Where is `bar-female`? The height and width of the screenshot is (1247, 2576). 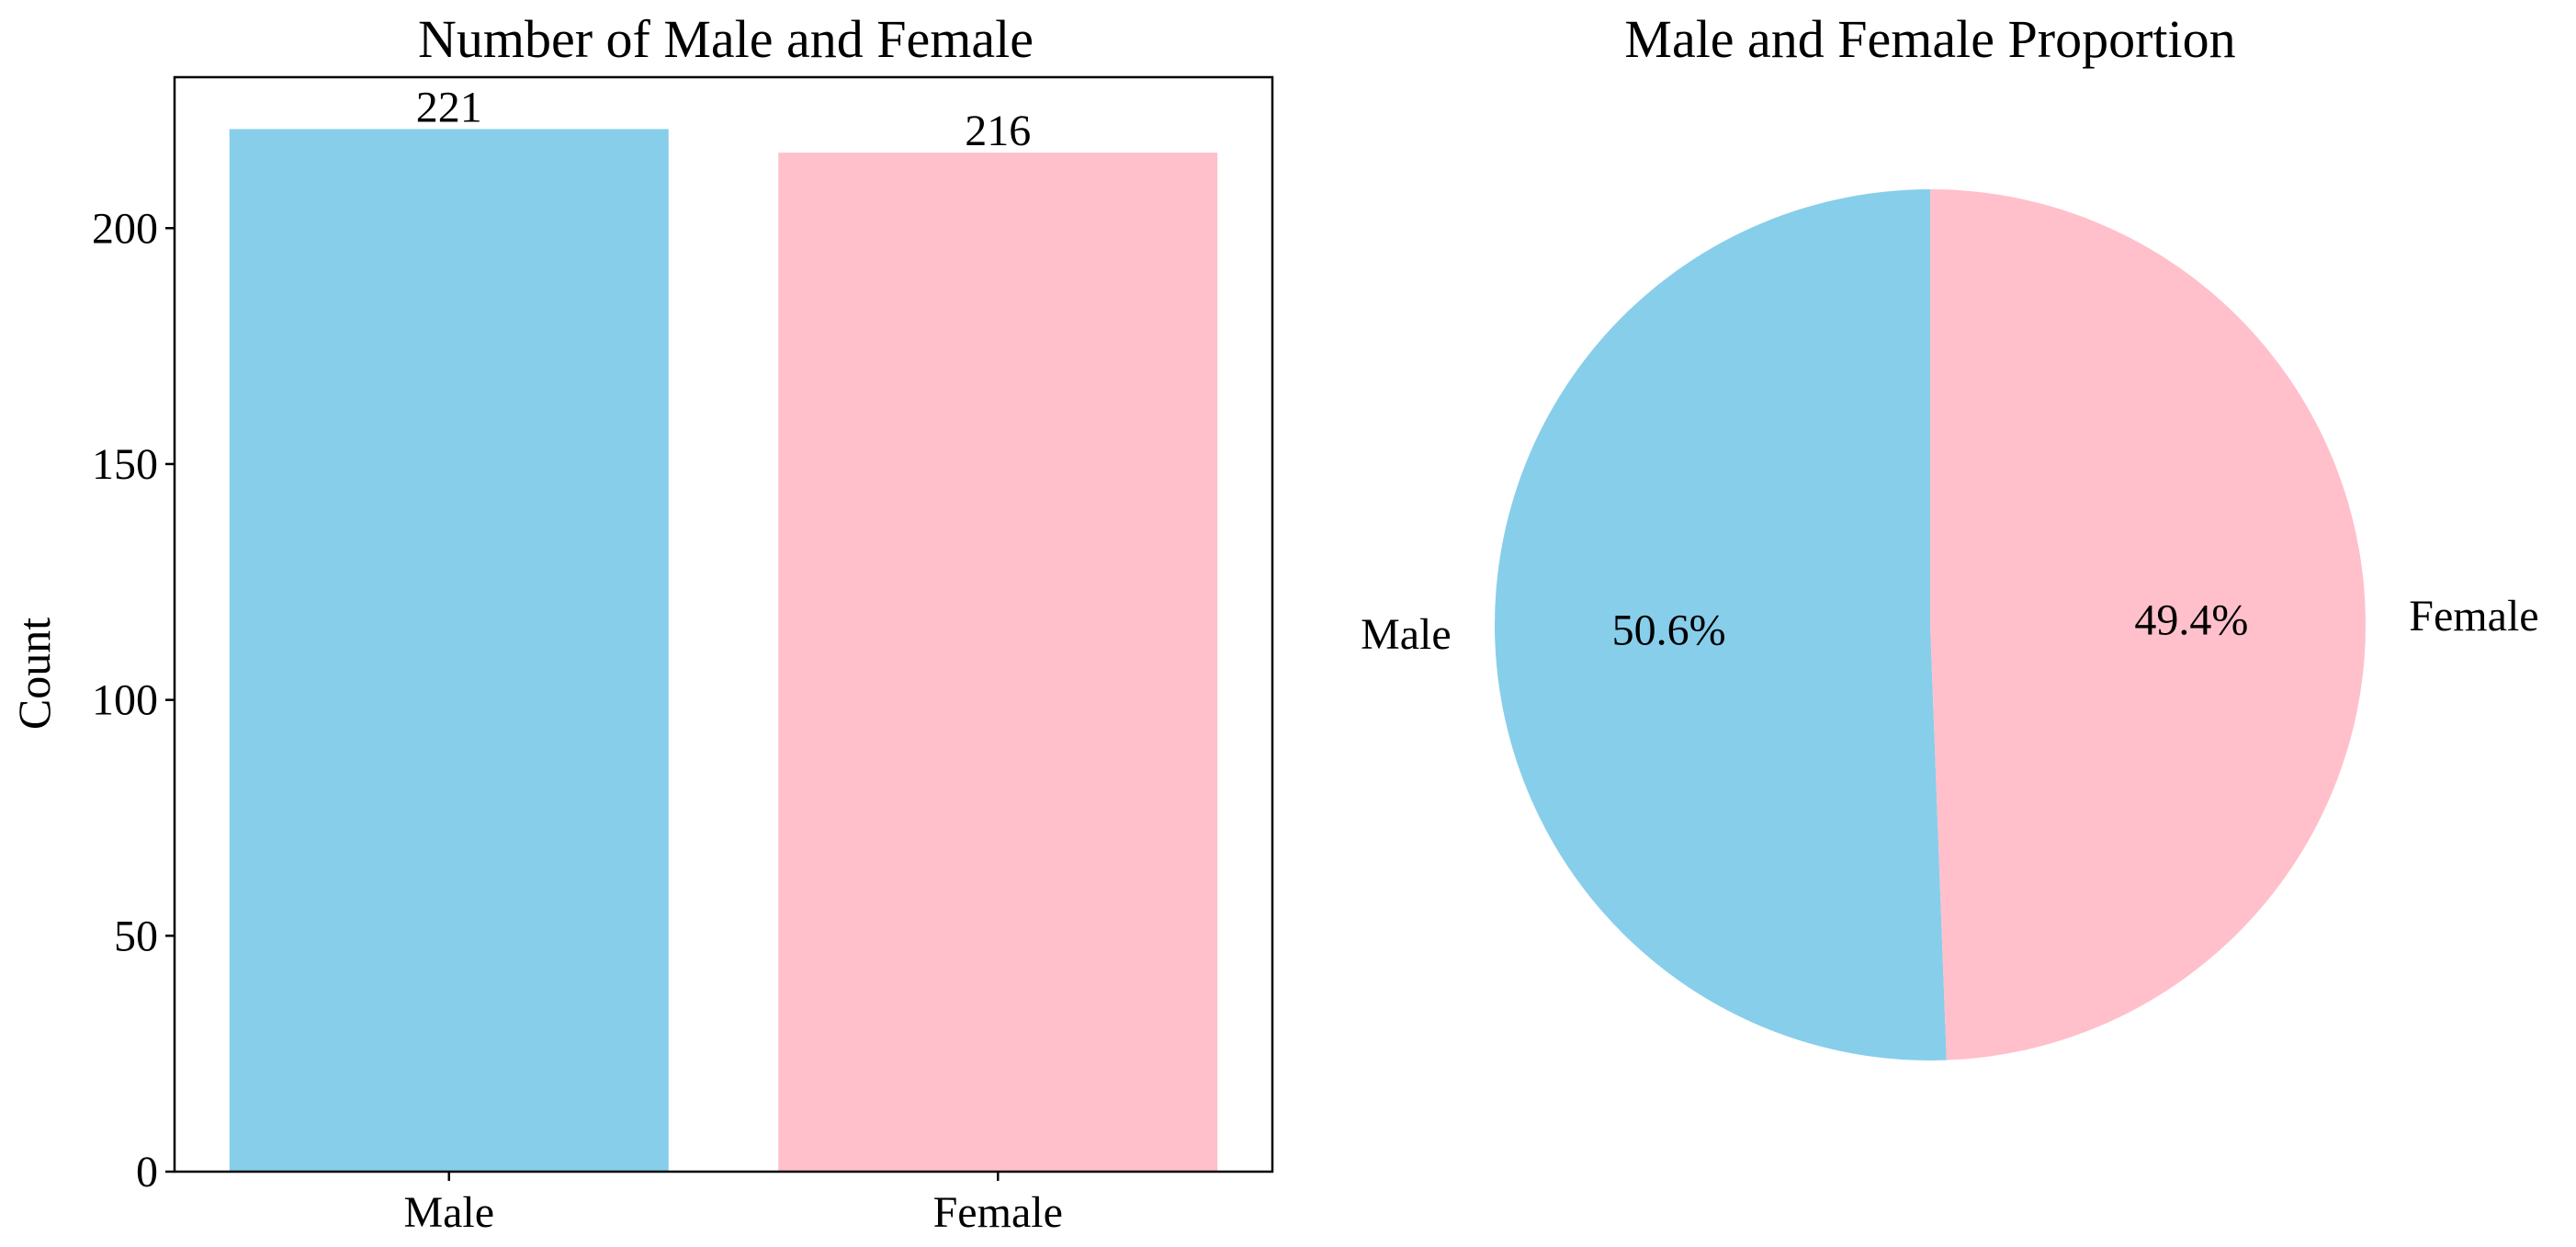 bar-female is located at coordinates (998, 662).